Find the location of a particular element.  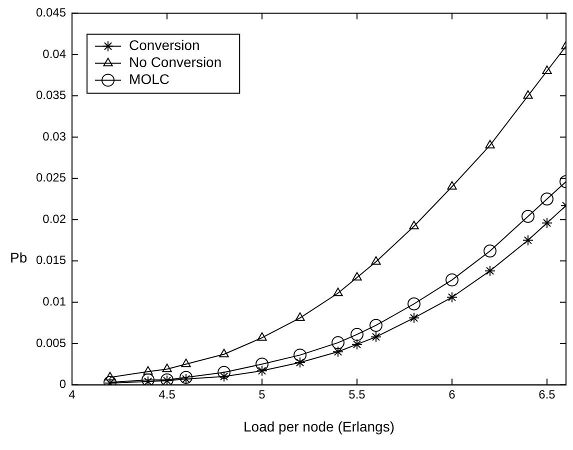

y-tick-label: 0.02 is located at coordinates (54, 219).